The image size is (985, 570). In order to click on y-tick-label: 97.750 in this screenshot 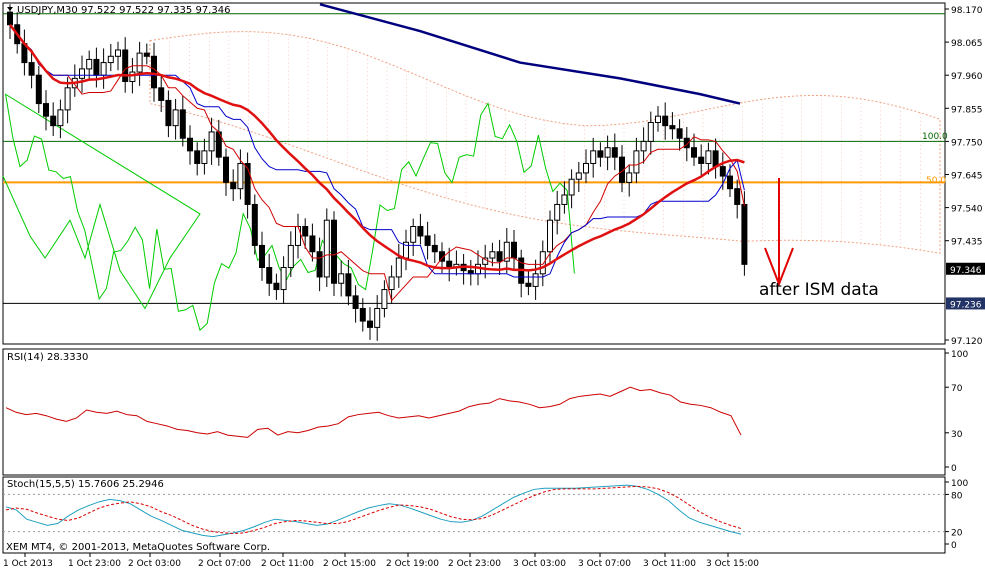, I will do `click(967, 143)`.